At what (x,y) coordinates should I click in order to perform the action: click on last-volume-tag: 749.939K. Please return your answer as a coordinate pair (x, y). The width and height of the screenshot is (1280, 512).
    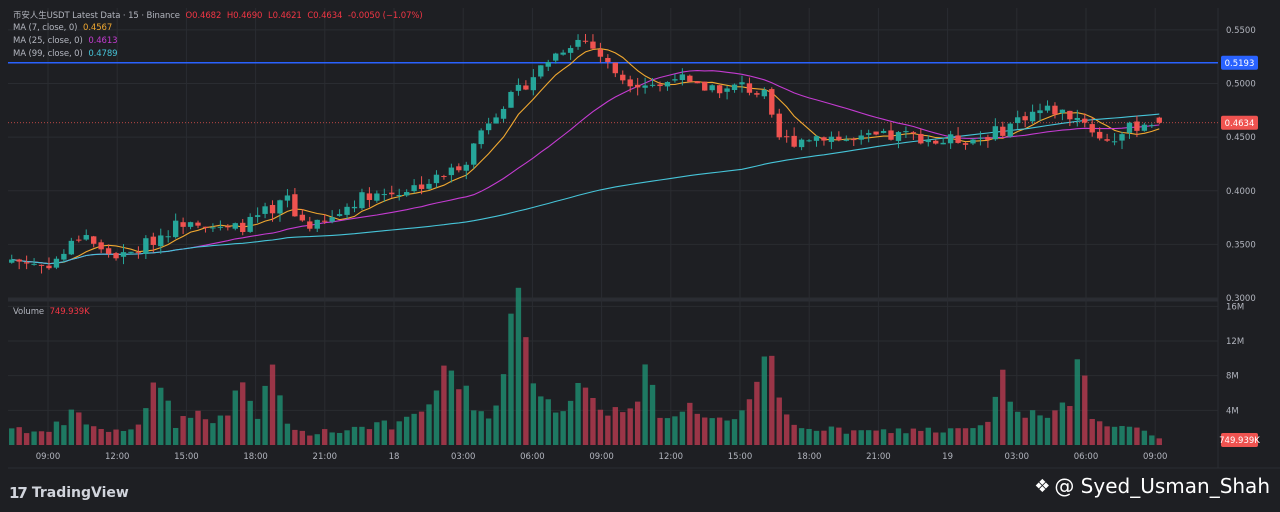
    Looking at the image, I should click on (1239, 440).